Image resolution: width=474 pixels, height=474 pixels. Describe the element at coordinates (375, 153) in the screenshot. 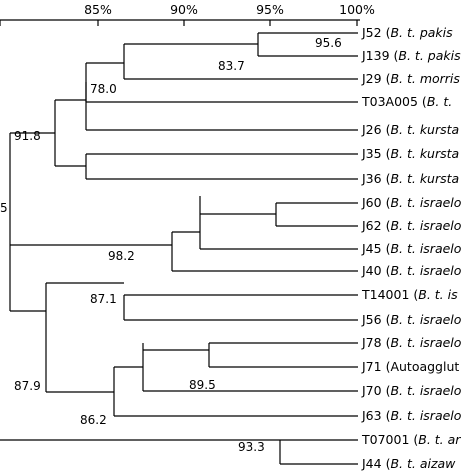

I see `leaf-id: J35 (` at that location.